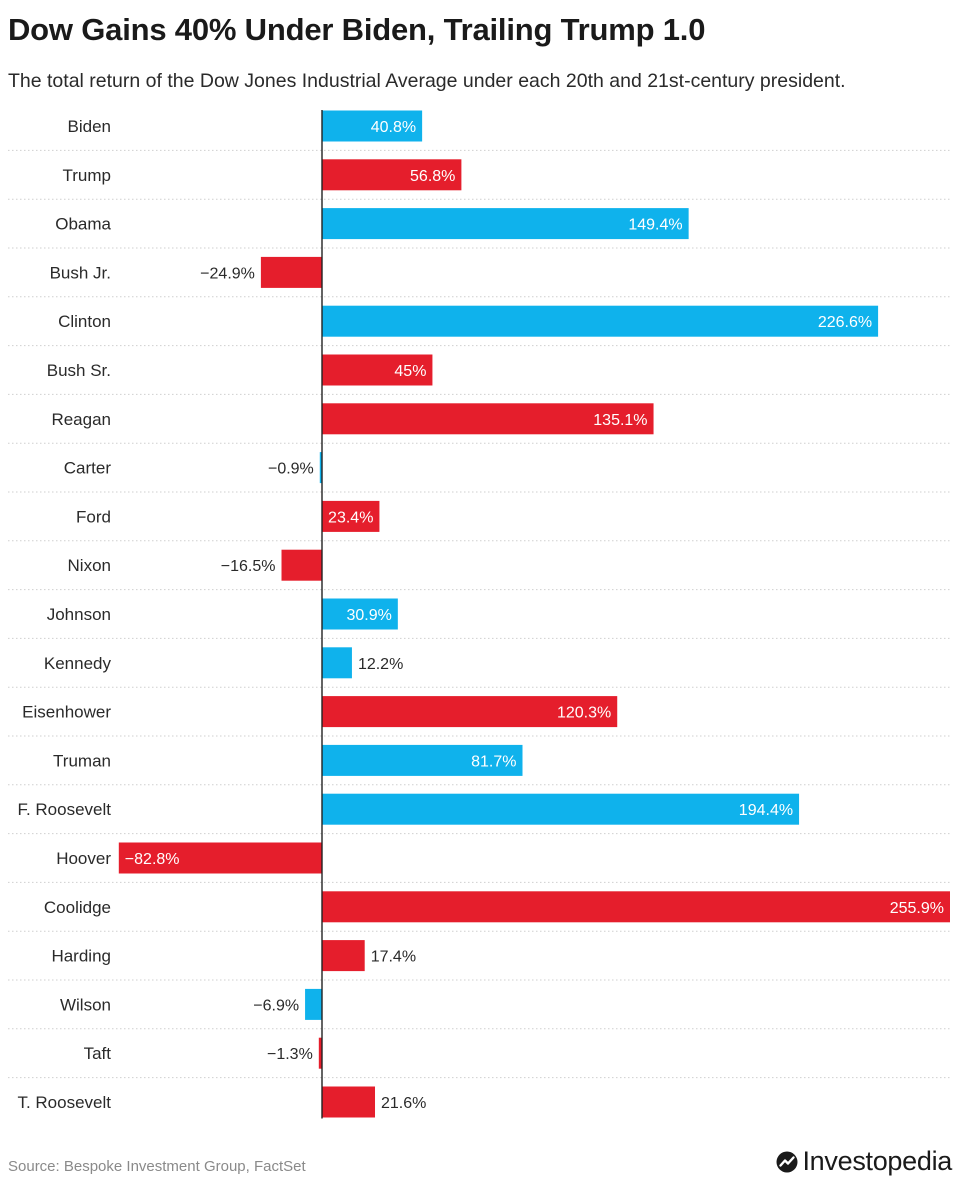  I want to click on category-label: Carter, so click(88, 468).